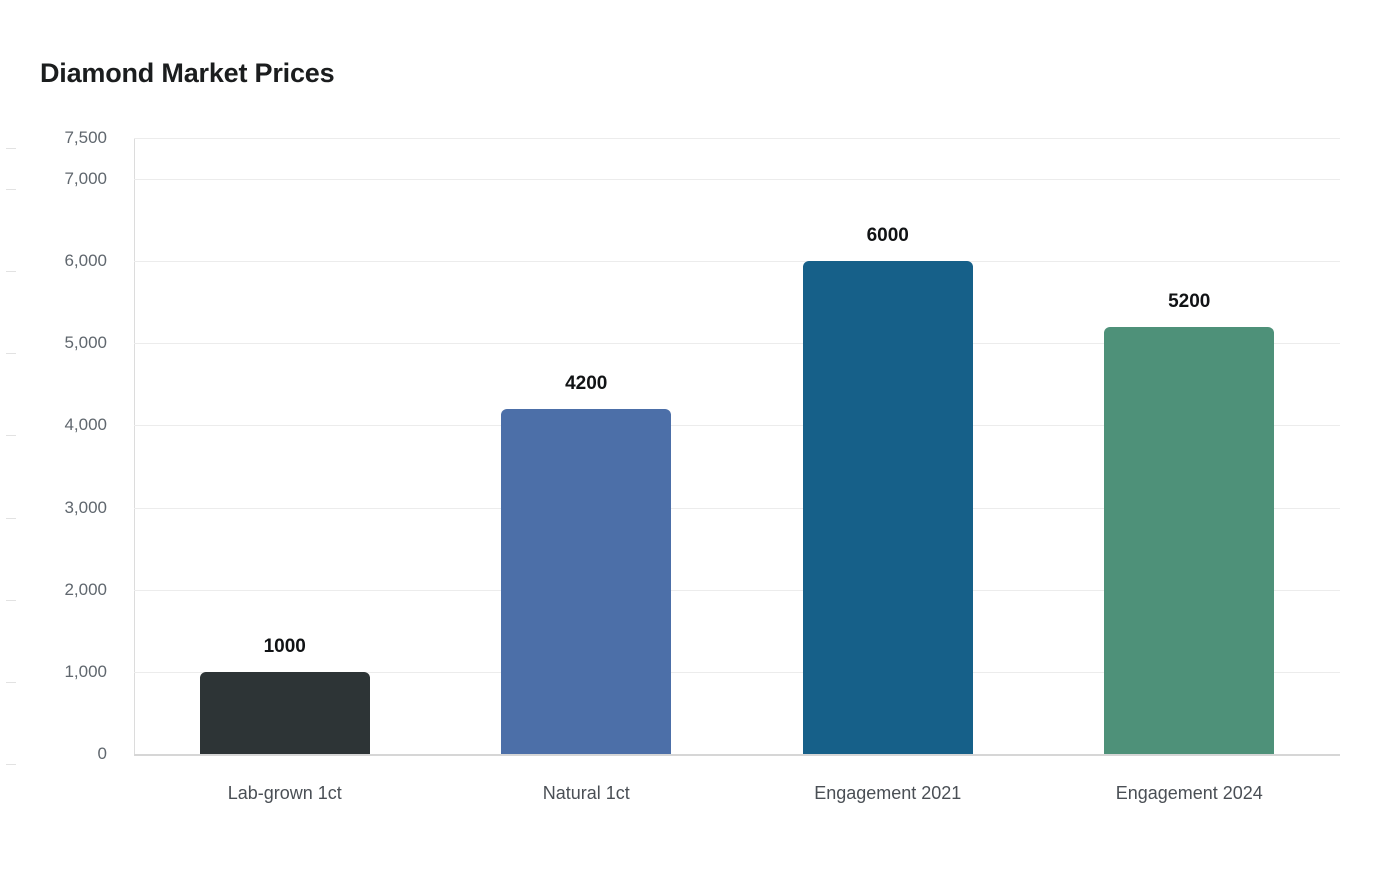  What do you see at coordinates (56, 138) in the screenshot?
I see `y-axis-tick-label: 7,500` at bounding box center [56, 138].